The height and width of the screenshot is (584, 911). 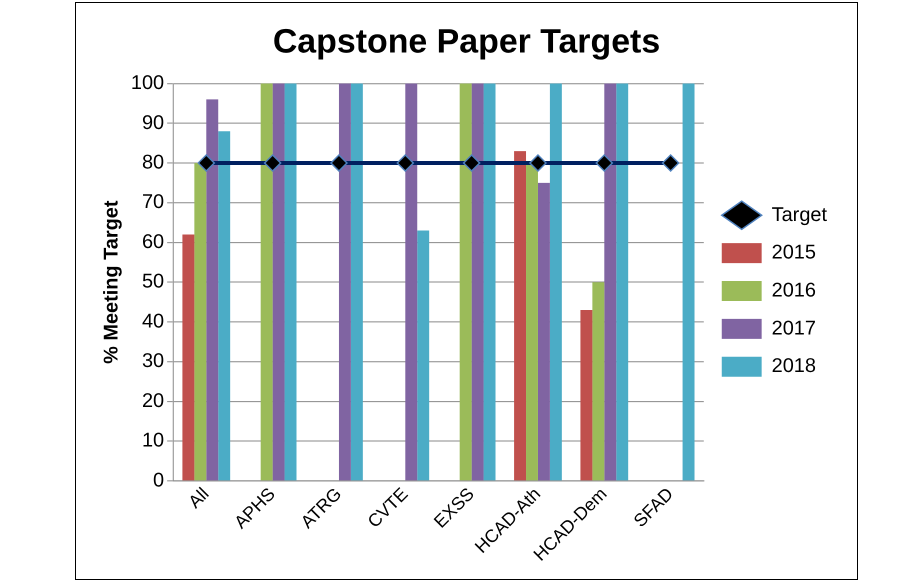 I want to click on legend-label: 2016, so click(x=794, y=291).